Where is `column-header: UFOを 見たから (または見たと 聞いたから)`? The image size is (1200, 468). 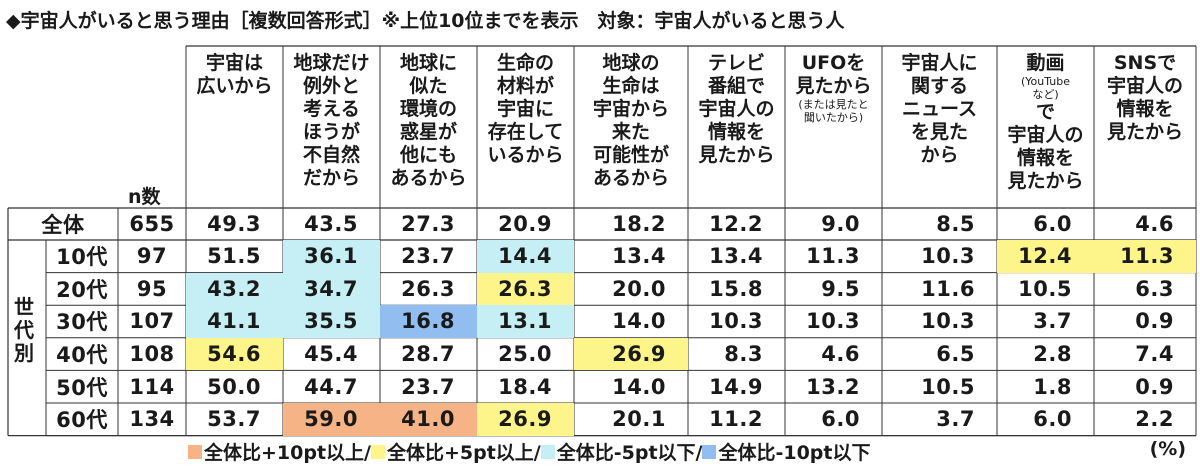 column-header: UFOを 見たから (または見たと 聞いたから) is located at coordinates (833, 127).